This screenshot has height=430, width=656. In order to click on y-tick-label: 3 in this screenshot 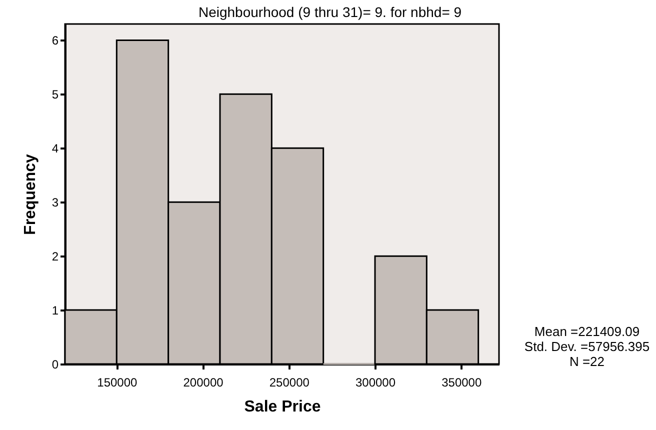, I will do `click(55, 203)`.